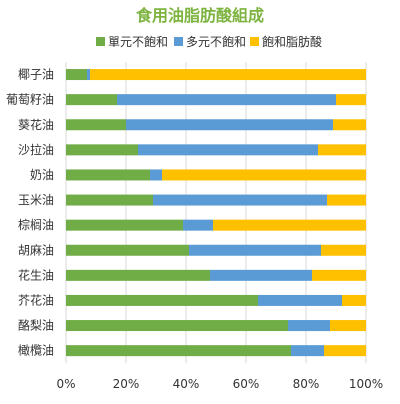 The width and height of the screenshot is (400, 404). I want to click on x-tick-label: 100%, so click(366, 384).